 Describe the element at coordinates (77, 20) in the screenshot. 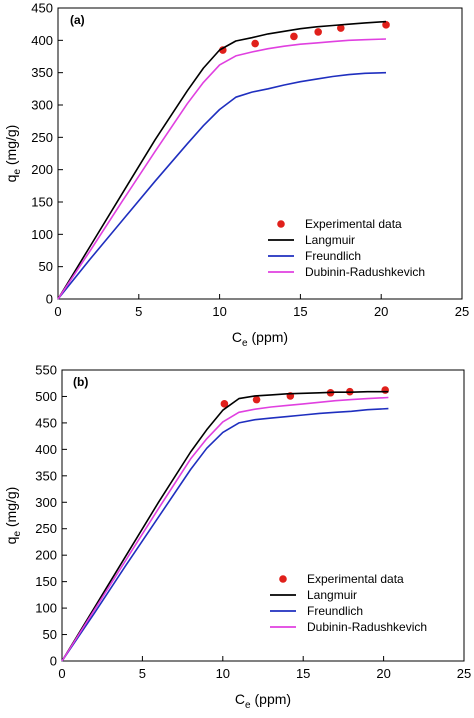

I see `panel-label: (a)` at that location.